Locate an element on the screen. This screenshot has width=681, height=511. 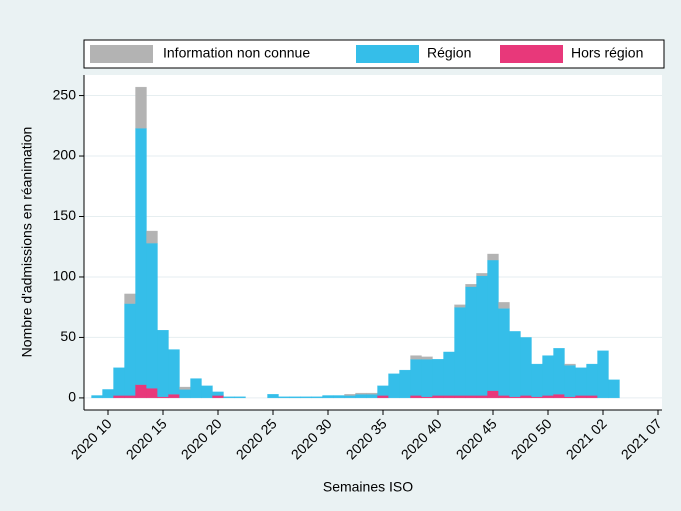
y-tick-label: 50 is located at coordinates (68, 336).